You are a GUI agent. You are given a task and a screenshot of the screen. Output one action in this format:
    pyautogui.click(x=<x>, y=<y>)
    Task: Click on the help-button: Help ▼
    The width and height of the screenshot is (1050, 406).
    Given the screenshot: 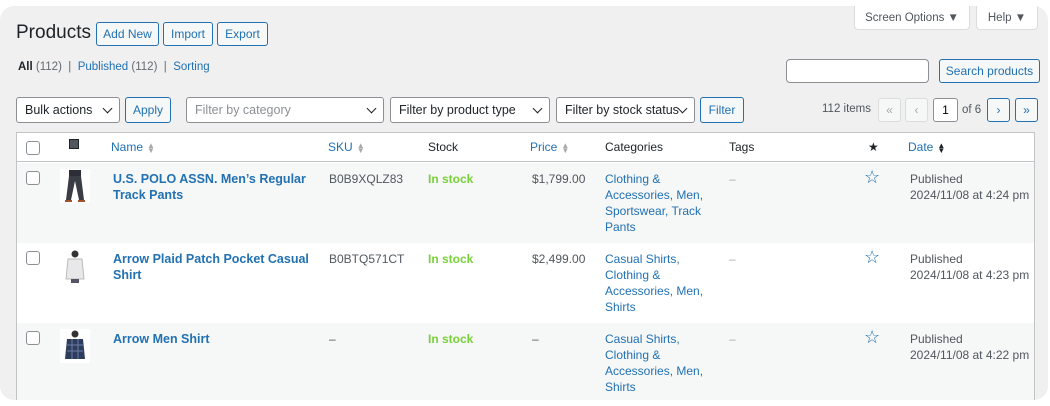 What is the action you would take?
    pyautogui.click(x=1007, y=18)
    